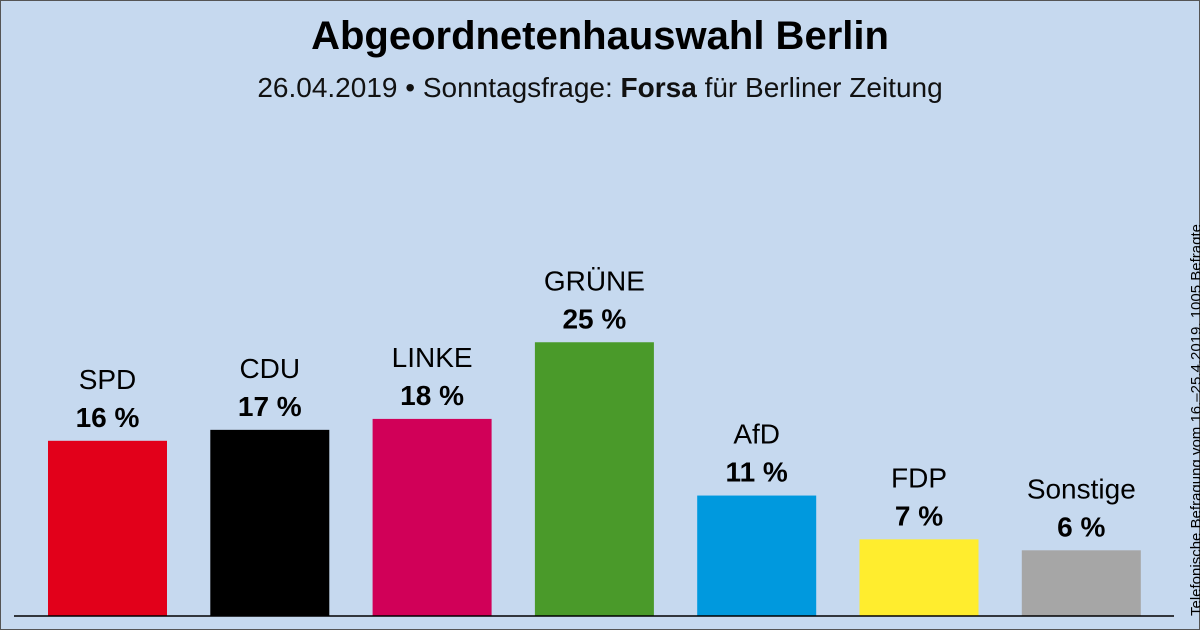 Image resolution: width=1200 pixels, height=630 pixels. I want to click on subtitle-date: 26.04.2019 • Sonntagsfrage:, so click(435, 87).